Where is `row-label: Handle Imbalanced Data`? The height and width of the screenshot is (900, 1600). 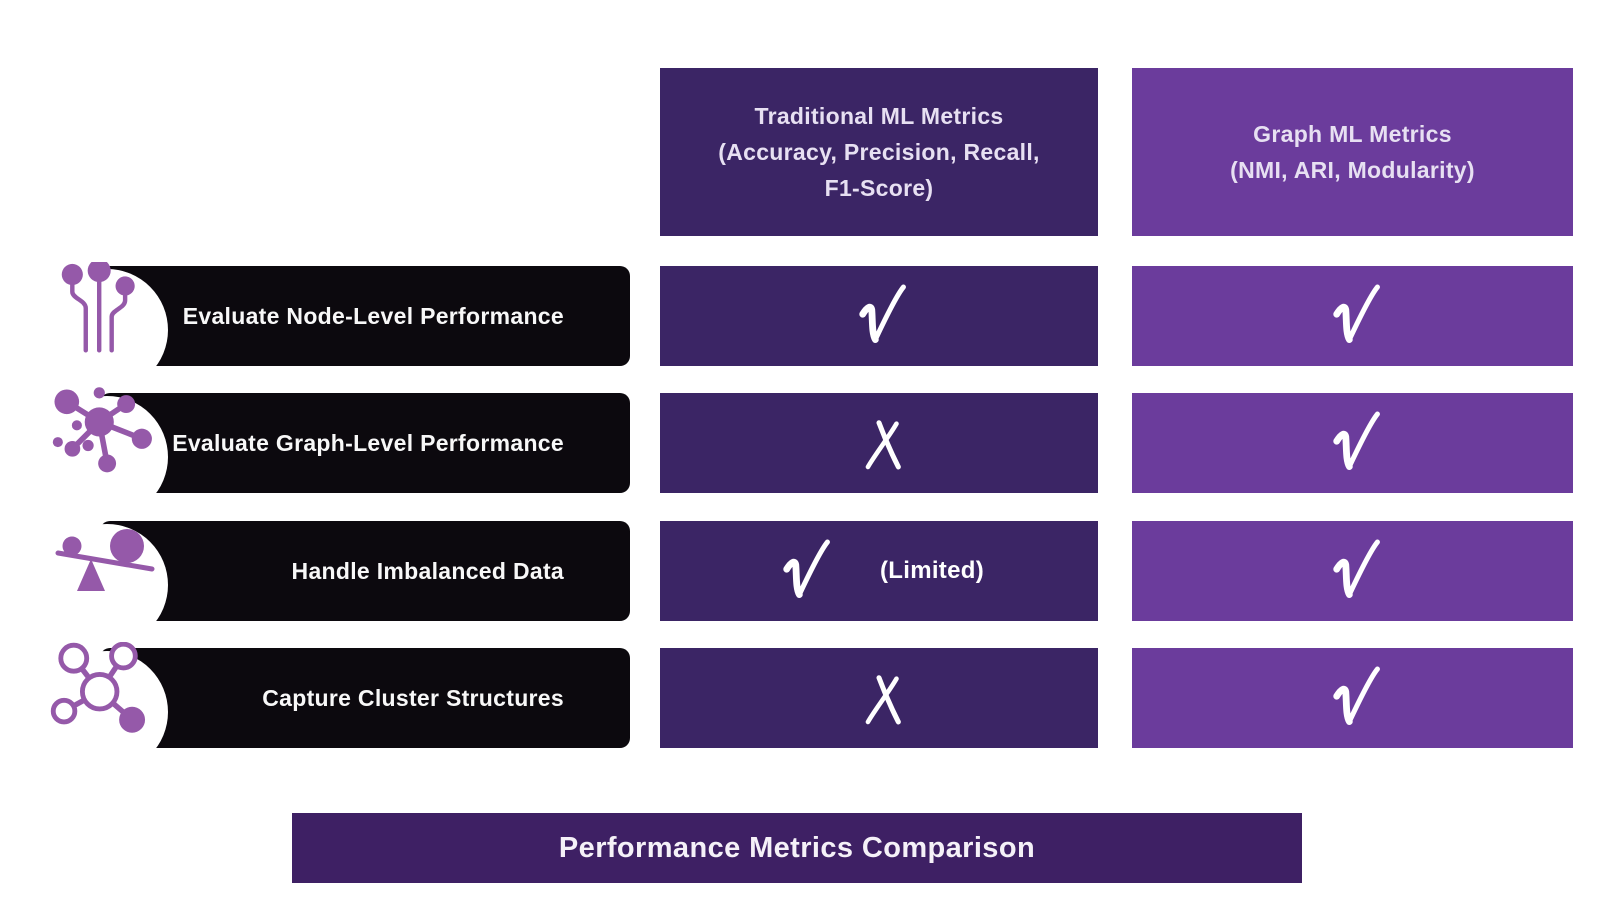
row-label: Handle Imbalanced Data is located at coordinates (427, 570).